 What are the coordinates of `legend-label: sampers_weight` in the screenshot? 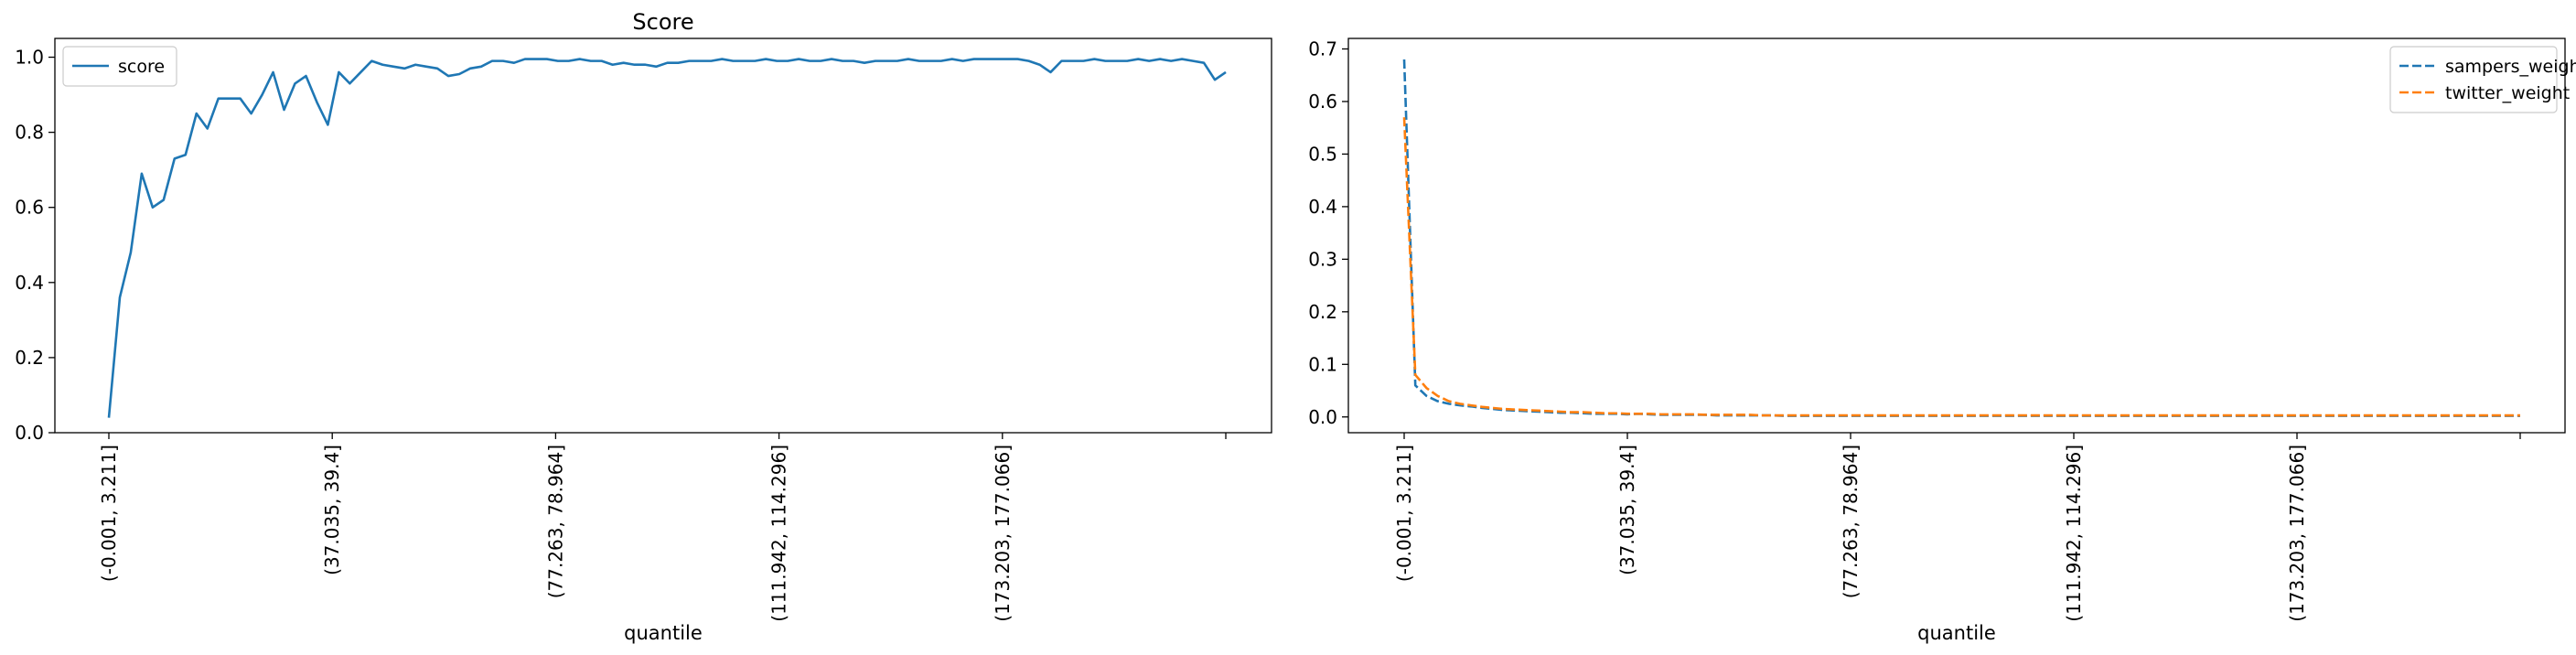 It's located at (2510, 67).